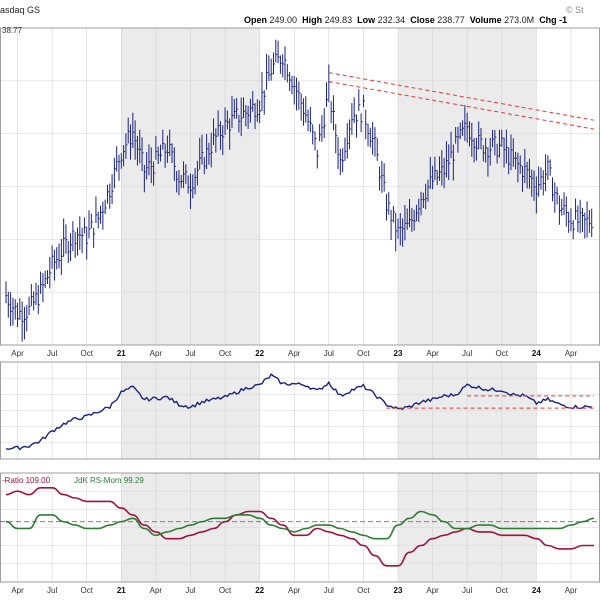  I want to click on rs-momentum-line, so click(300, 525).